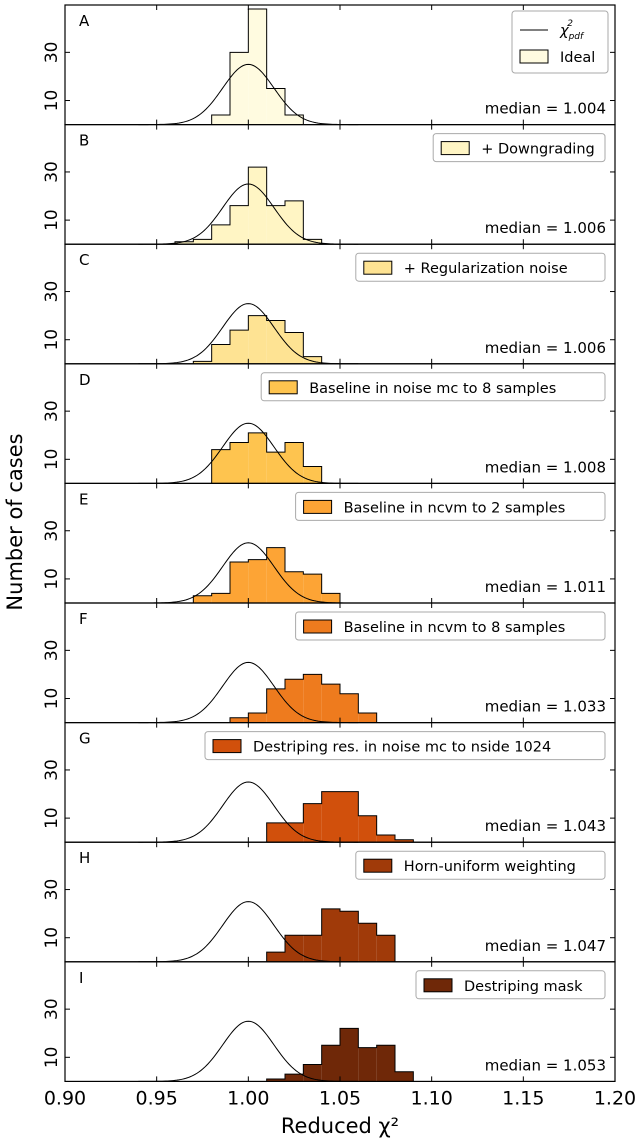 The width and height of the screenshot is (643, 1140). What do you see at coordinates (545, 946) in the screenshot?
I see `median-label: median = 1.047` at bounding box center [545, 946].